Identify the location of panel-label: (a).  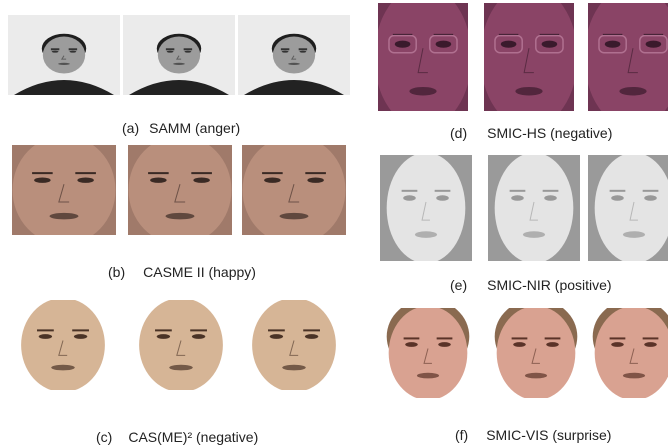
(130, 128).